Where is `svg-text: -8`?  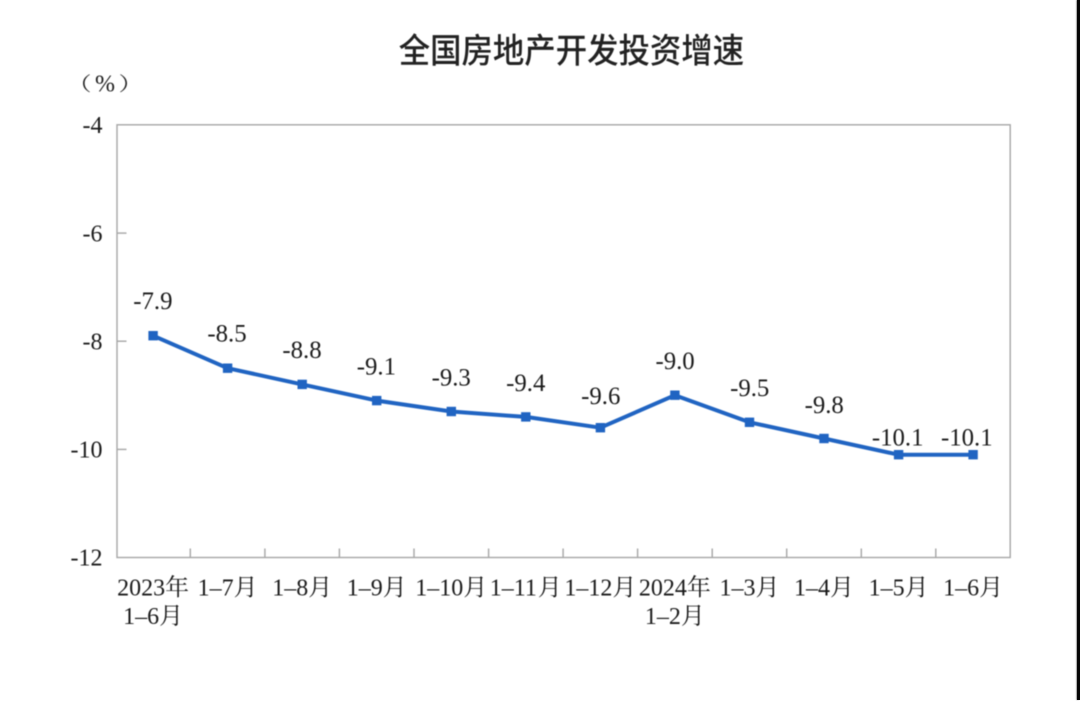 svg-text: -8 is located at coordinates (93, 342).